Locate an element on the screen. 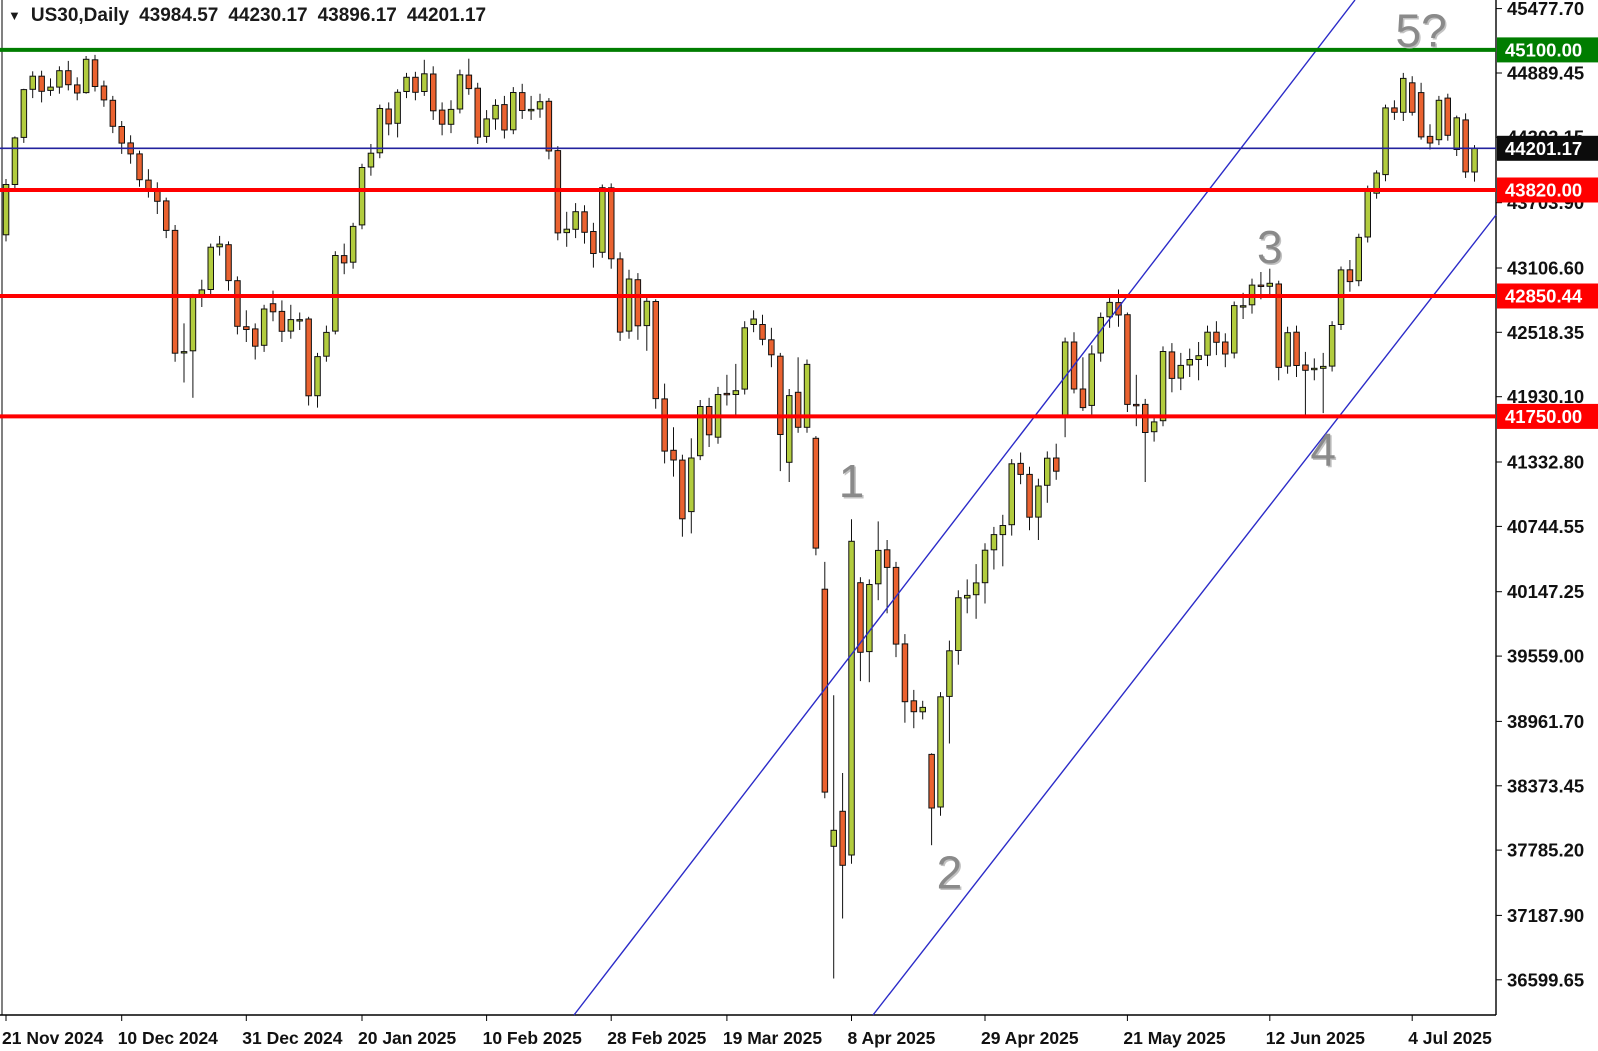 Image resolution: width=1598 pixels, height=1051 pixels. wave-label: 5? is located at coordinates (1421, 30).